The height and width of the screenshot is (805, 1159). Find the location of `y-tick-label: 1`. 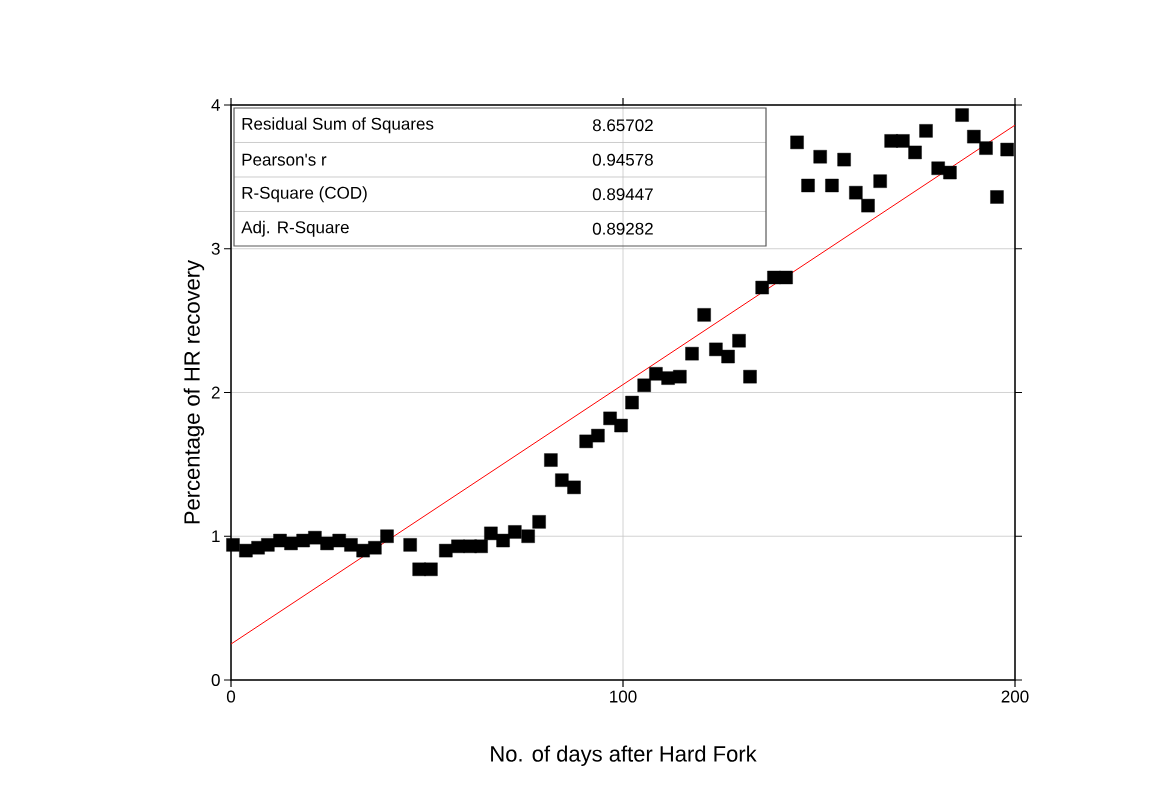

y-tick-label: 1 is located at coordinates (216, 536).